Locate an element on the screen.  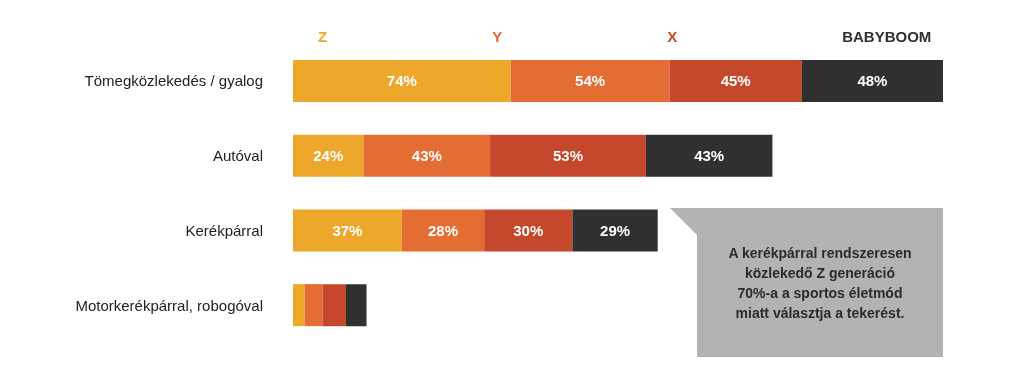
data-label: 48% is located at coordinates (872, 81).